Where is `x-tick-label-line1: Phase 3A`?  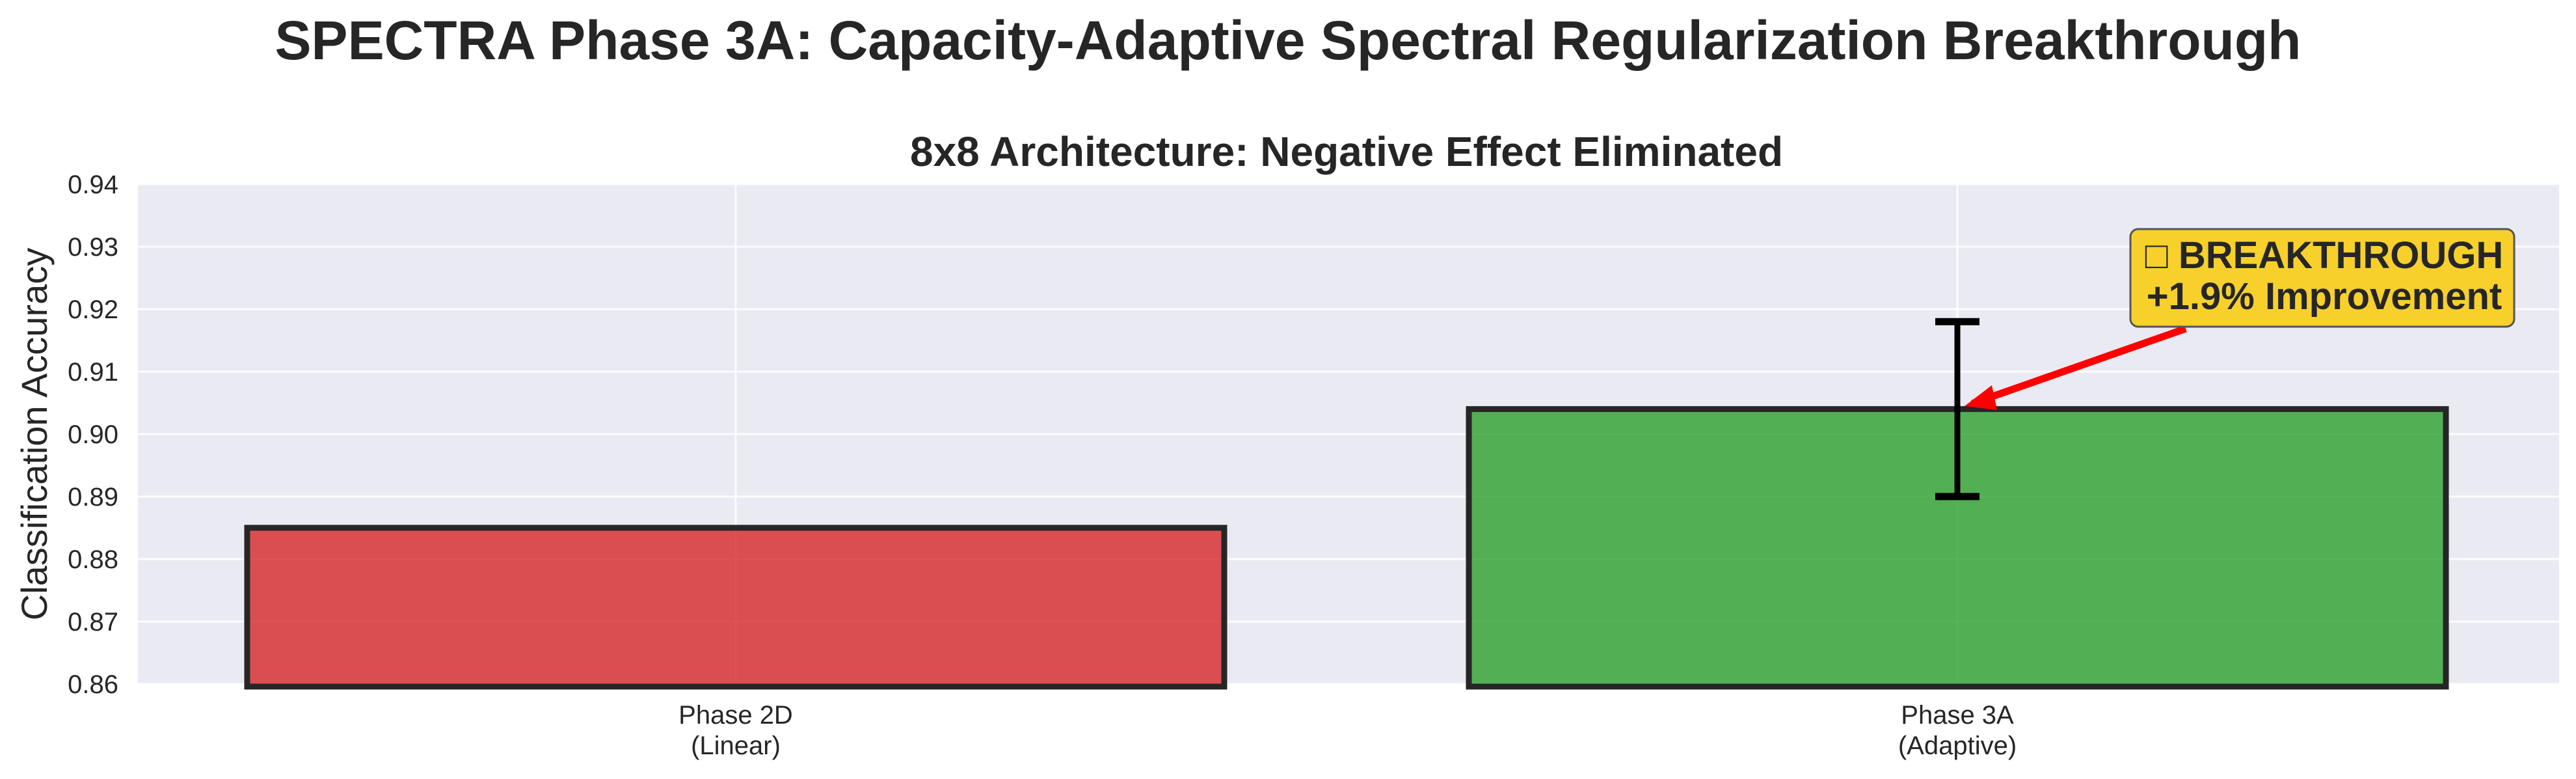
x-tick-label-line1: Phase 3A is located at coordinates (1958, 716).